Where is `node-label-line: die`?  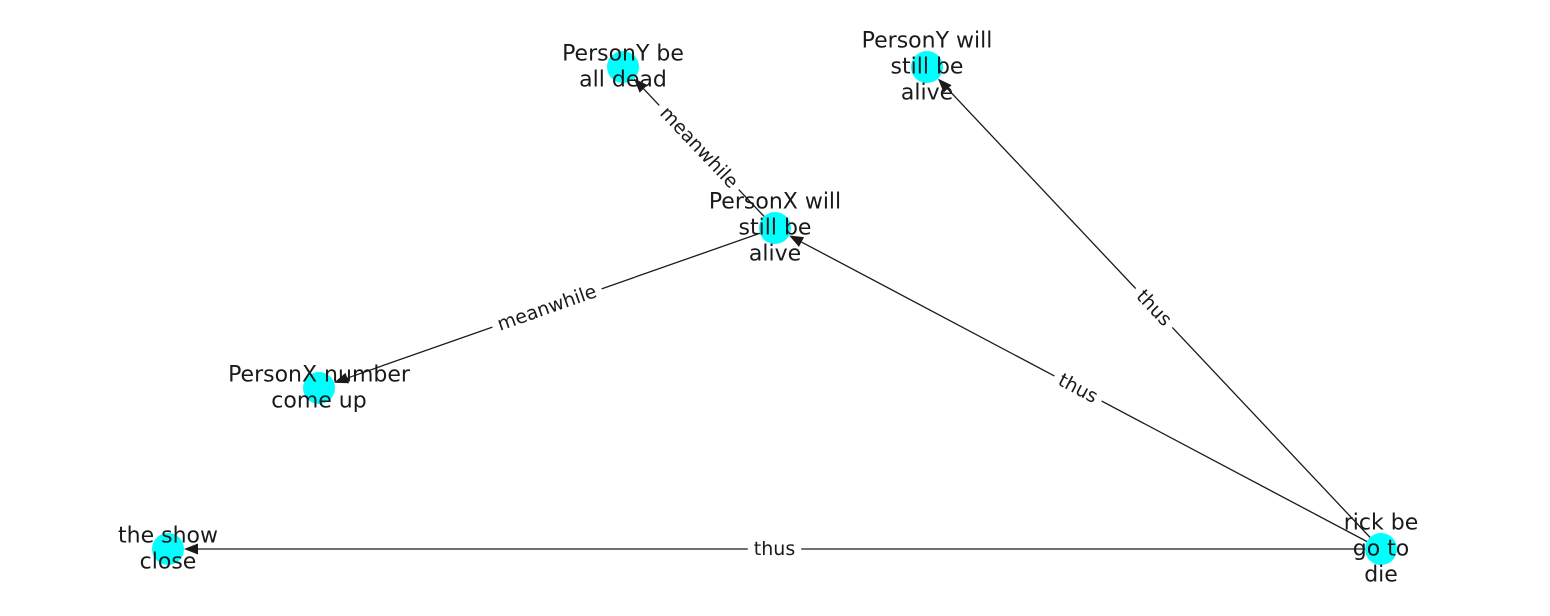 node-label-line: die is located at coordinates (1381, 575).